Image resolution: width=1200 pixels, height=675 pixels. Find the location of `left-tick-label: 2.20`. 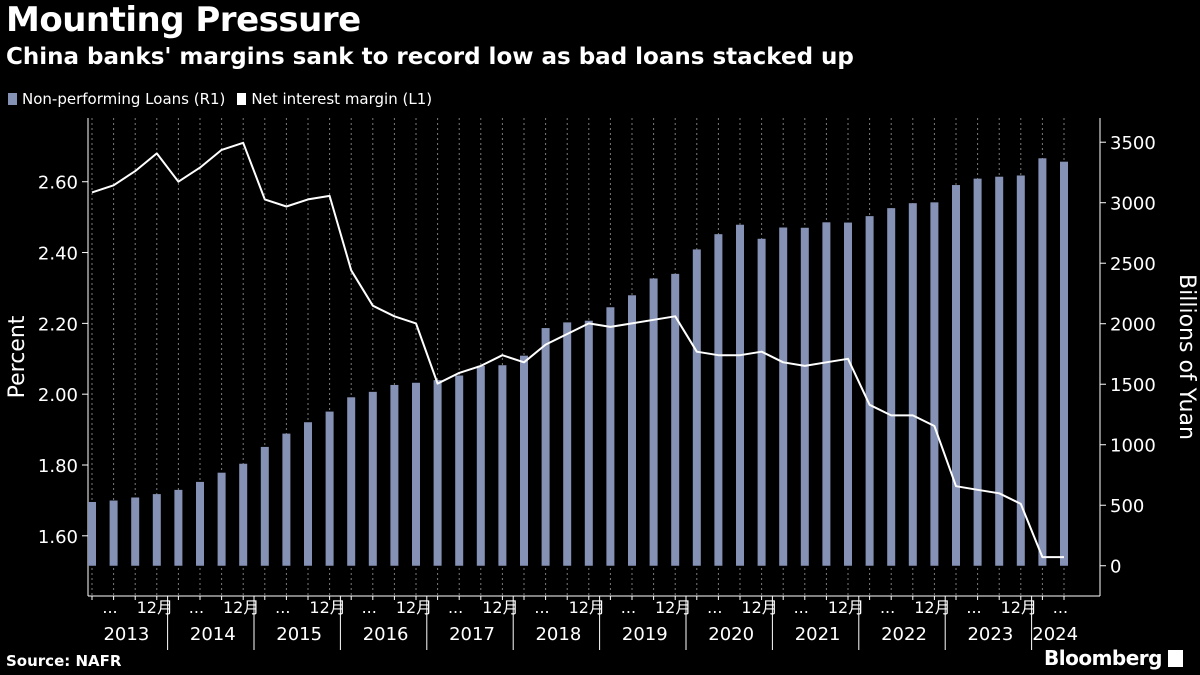

left-tick-label: 2.20 is located at coordinates (58, 324).